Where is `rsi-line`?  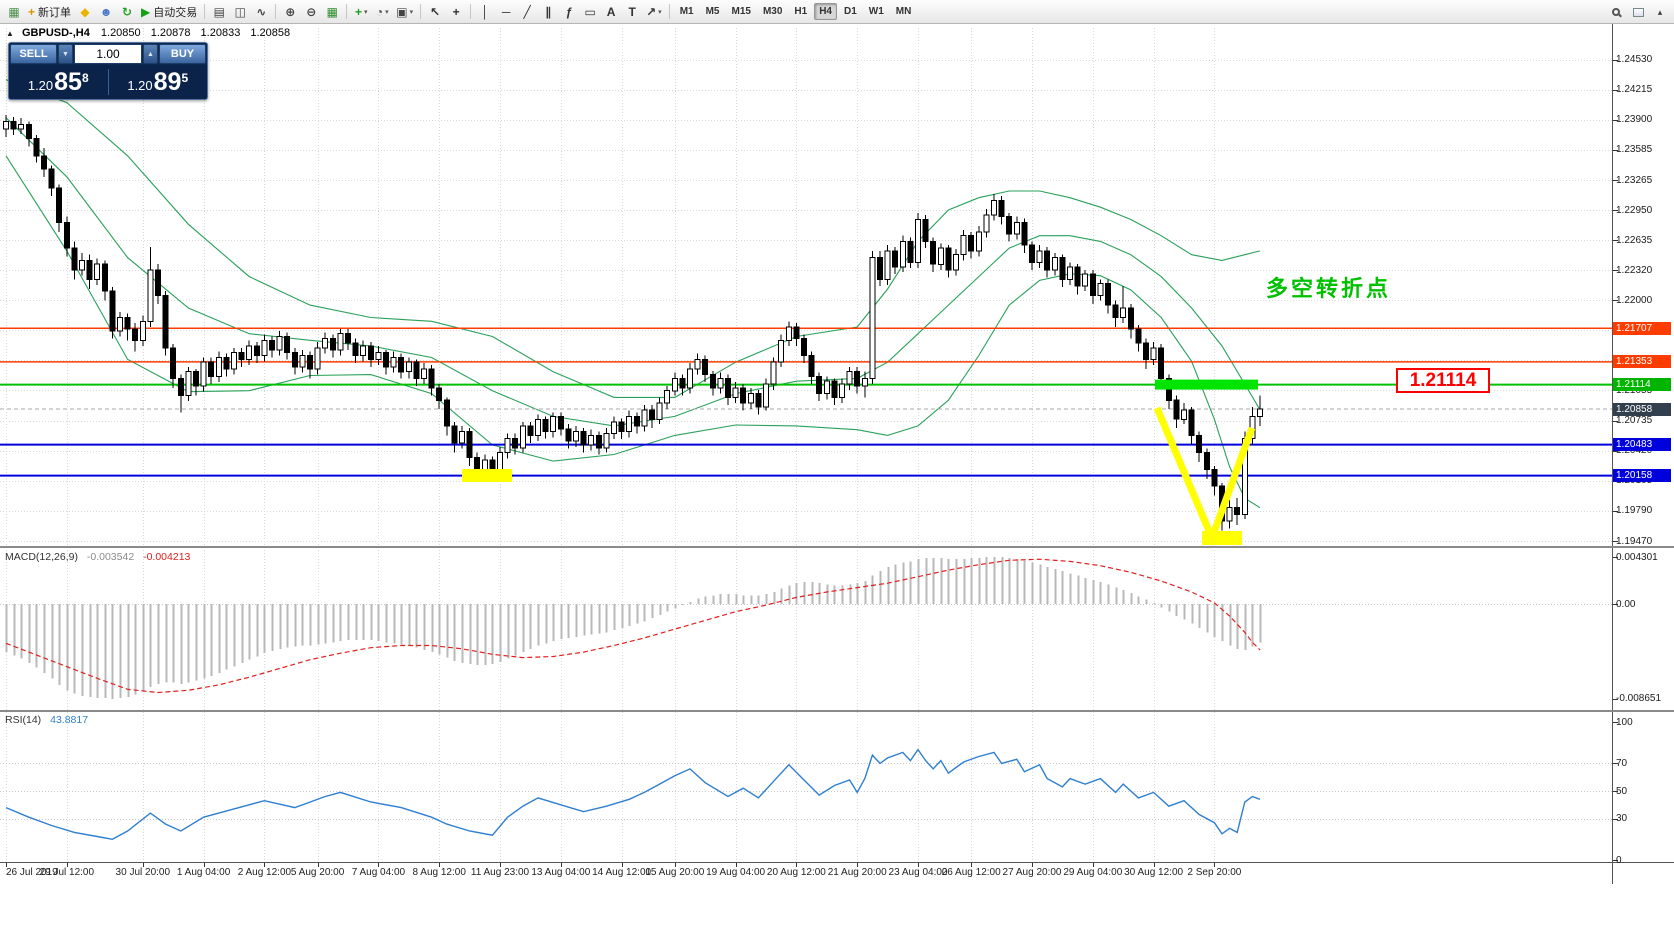
rsi-line is located at coordinates (633, 794).